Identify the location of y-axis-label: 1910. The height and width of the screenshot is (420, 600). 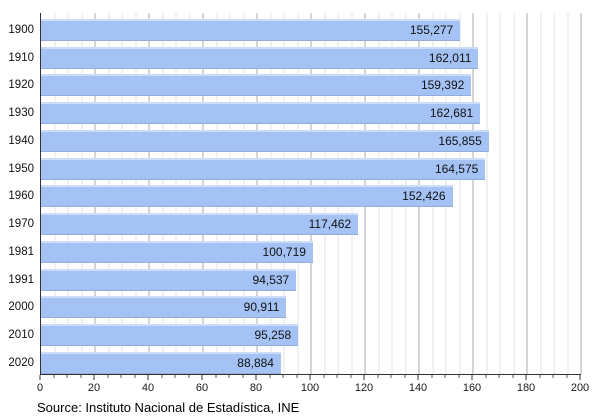
(21, 57).